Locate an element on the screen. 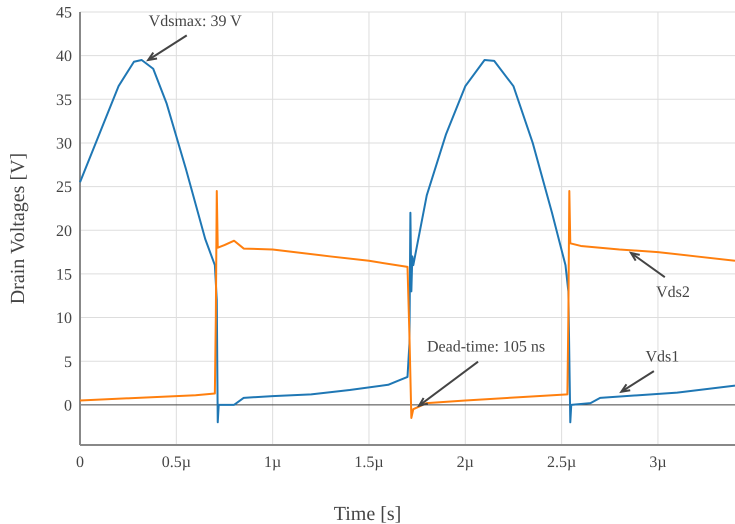 The width and height of the screenshot is (735, 524). x-tick-label: 1.5µ is located at coordinates (369, 462).